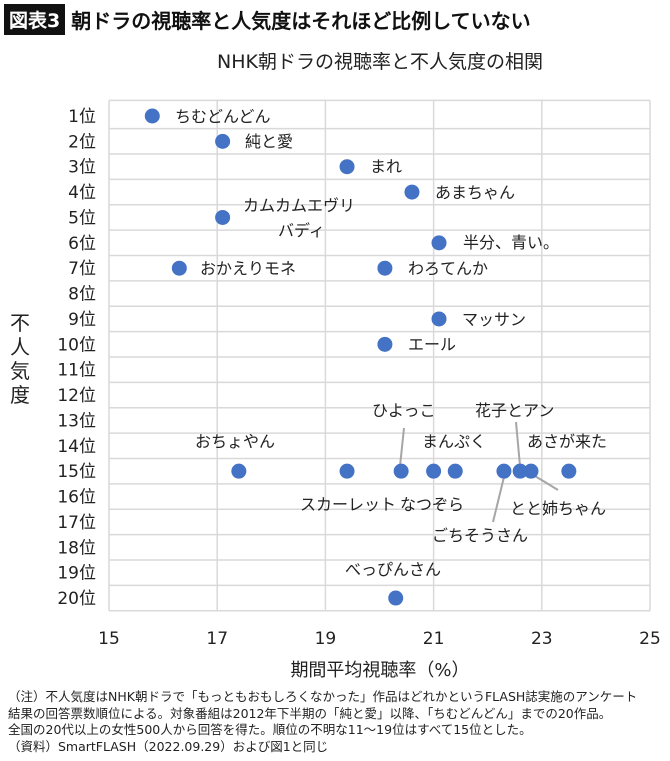  I want to click on point-label: スカーレット, so click(348, 504).